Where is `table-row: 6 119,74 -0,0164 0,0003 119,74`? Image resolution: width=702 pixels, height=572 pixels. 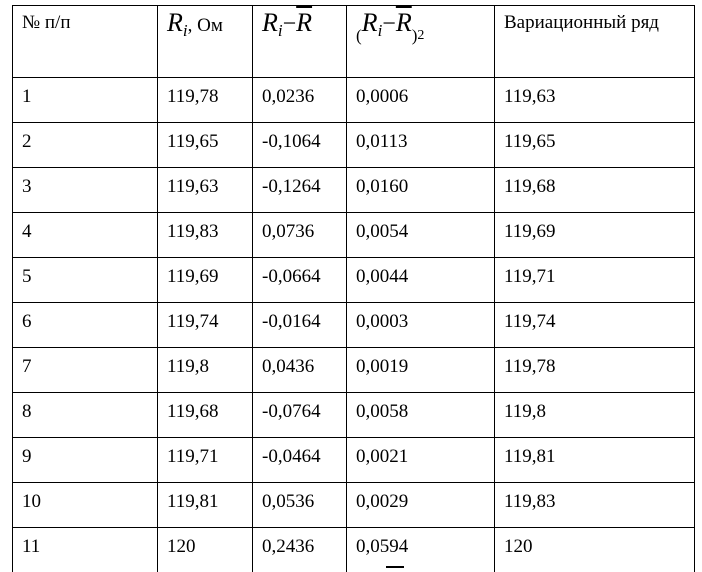 table-row: 6 119,74 -0,0164 0,0003 119,74 is located at coordinates (353, 325).